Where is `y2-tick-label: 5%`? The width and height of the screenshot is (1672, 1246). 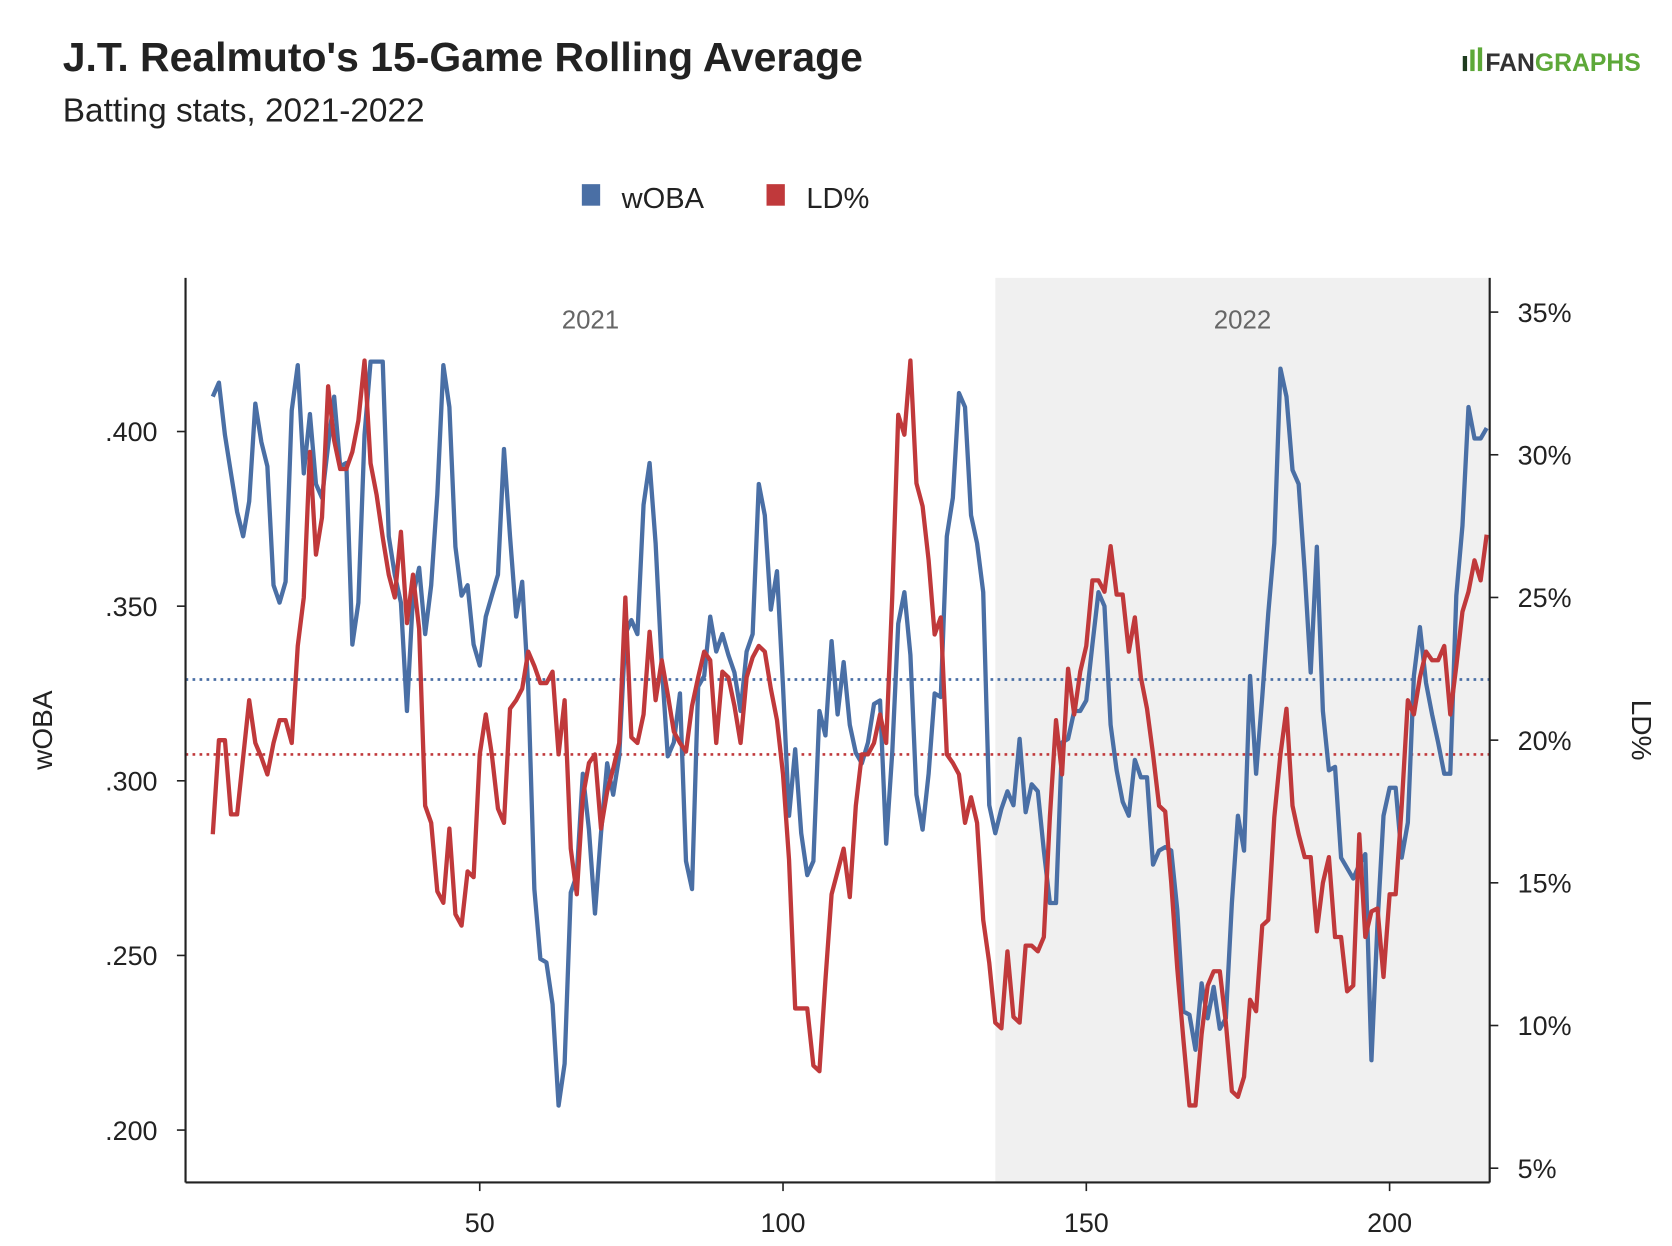
y2-tick-label: 5% is located at coordinates (1537, 1169).